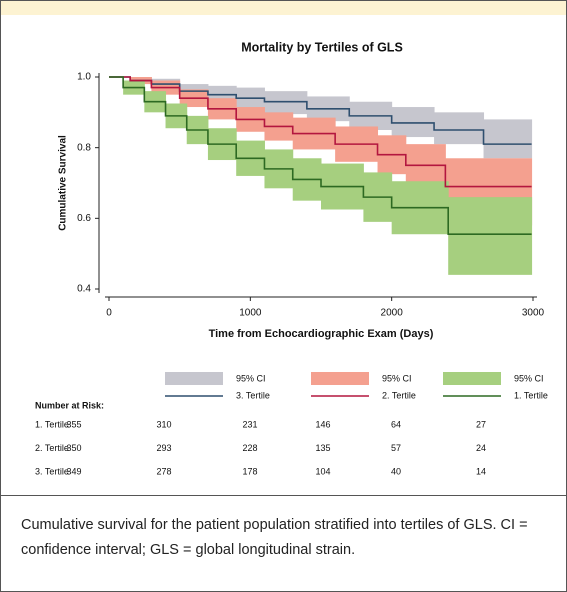 The image size is (567, 592). I want to click on risk-value: 228, so click(249, 448).